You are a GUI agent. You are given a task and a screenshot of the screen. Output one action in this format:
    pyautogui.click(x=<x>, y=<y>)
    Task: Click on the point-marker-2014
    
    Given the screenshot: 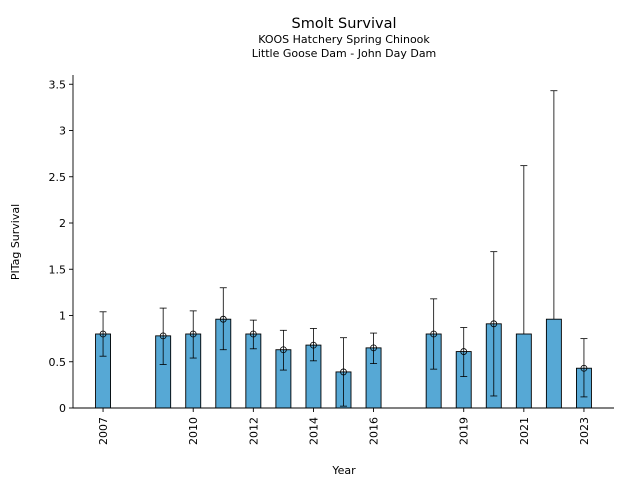 What is the action you would take?
    pyautogui.click(x=313, y=345)
    